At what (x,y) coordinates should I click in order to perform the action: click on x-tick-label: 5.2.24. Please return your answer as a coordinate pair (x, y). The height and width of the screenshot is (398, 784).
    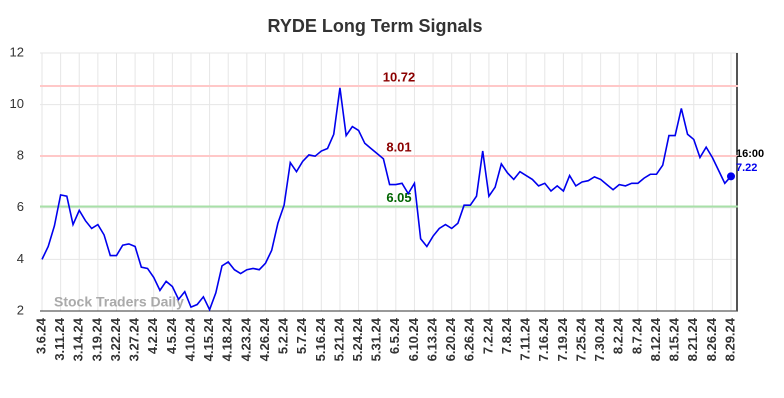
    Looking at the image, I should click on (283, 335).